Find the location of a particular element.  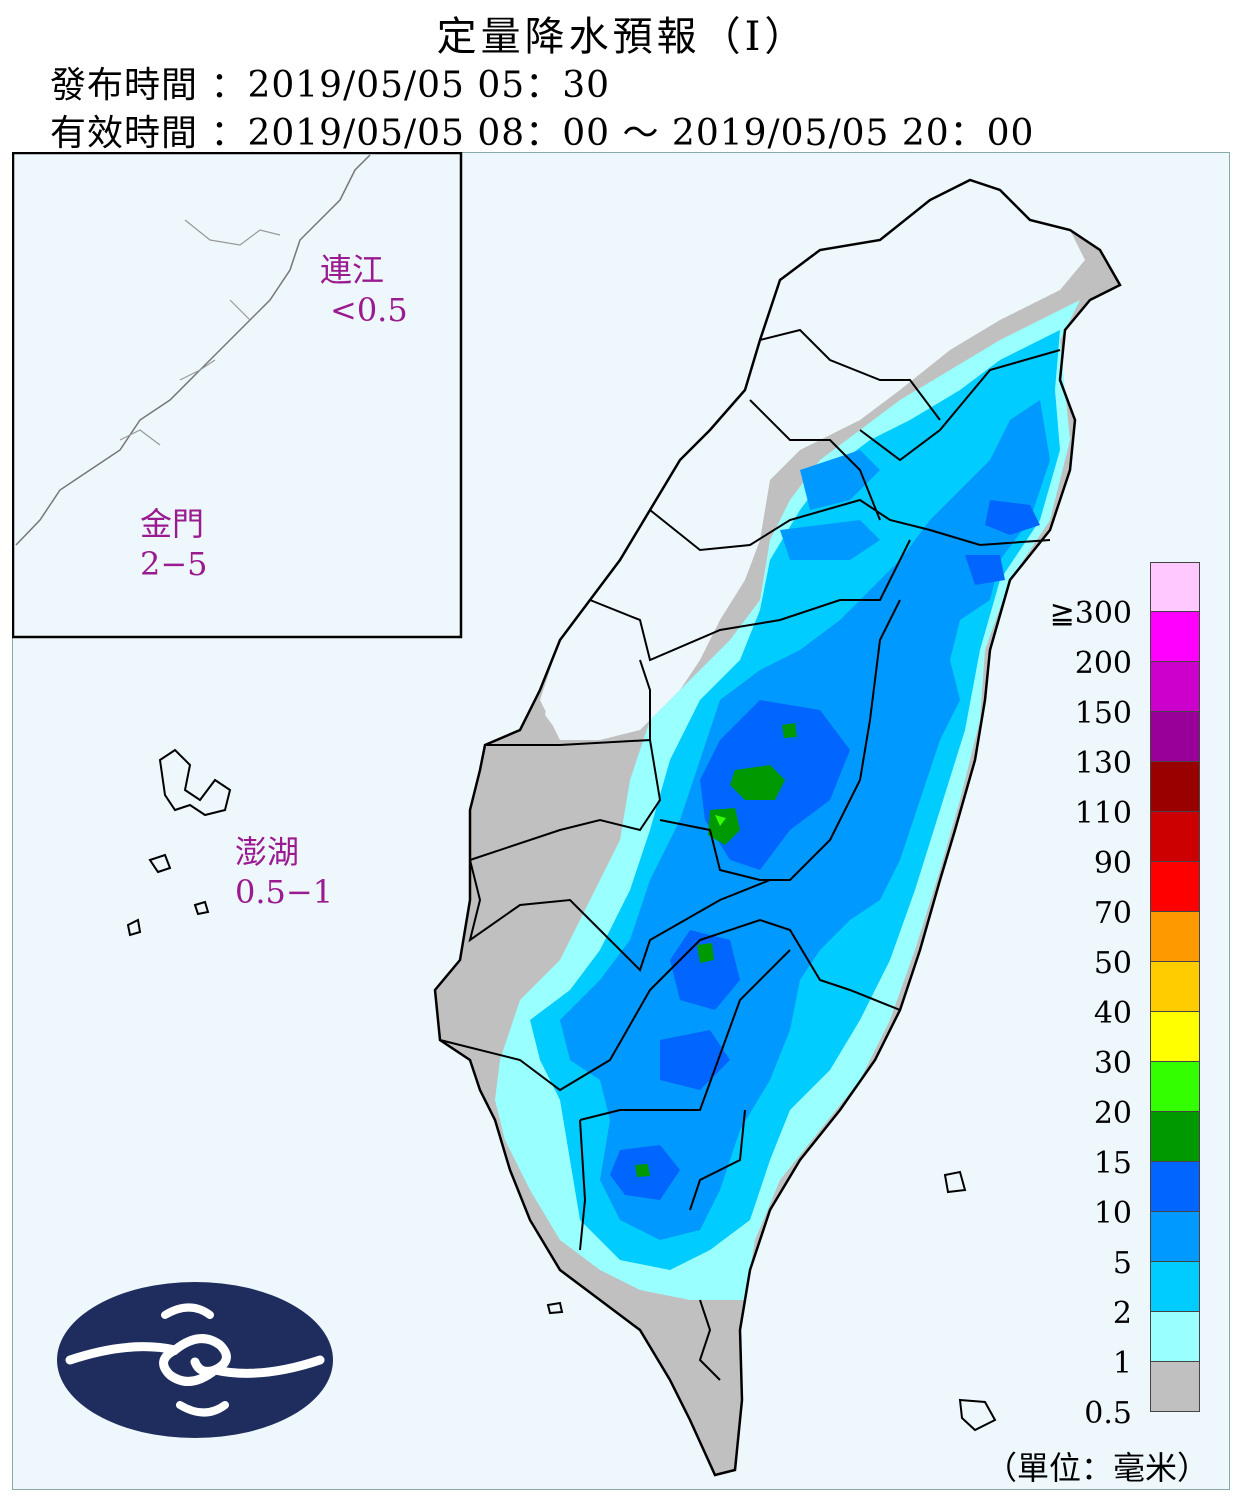

liuqiu-island is located at coordinates (555, 1308).